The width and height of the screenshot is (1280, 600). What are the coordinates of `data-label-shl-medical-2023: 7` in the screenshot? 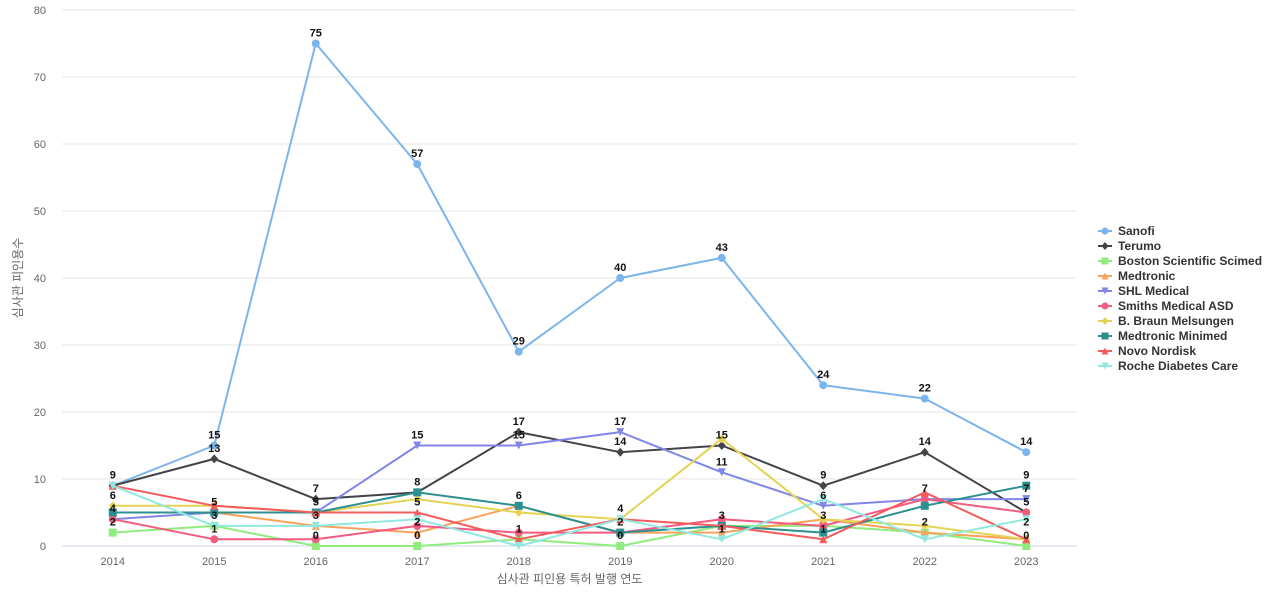 It's located at (1026, 489).